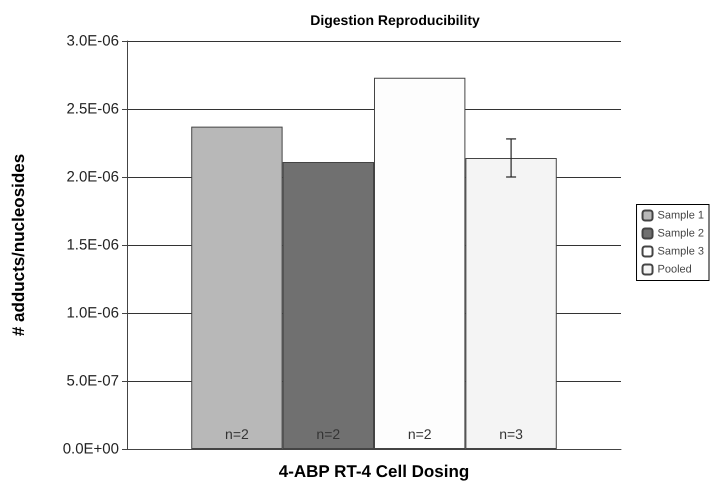 The width and height of the screenshot is (713, 485). Describe the element at coordinates (681, 216) in the screenshot. I see `legend-label: Sample 1` at that location.